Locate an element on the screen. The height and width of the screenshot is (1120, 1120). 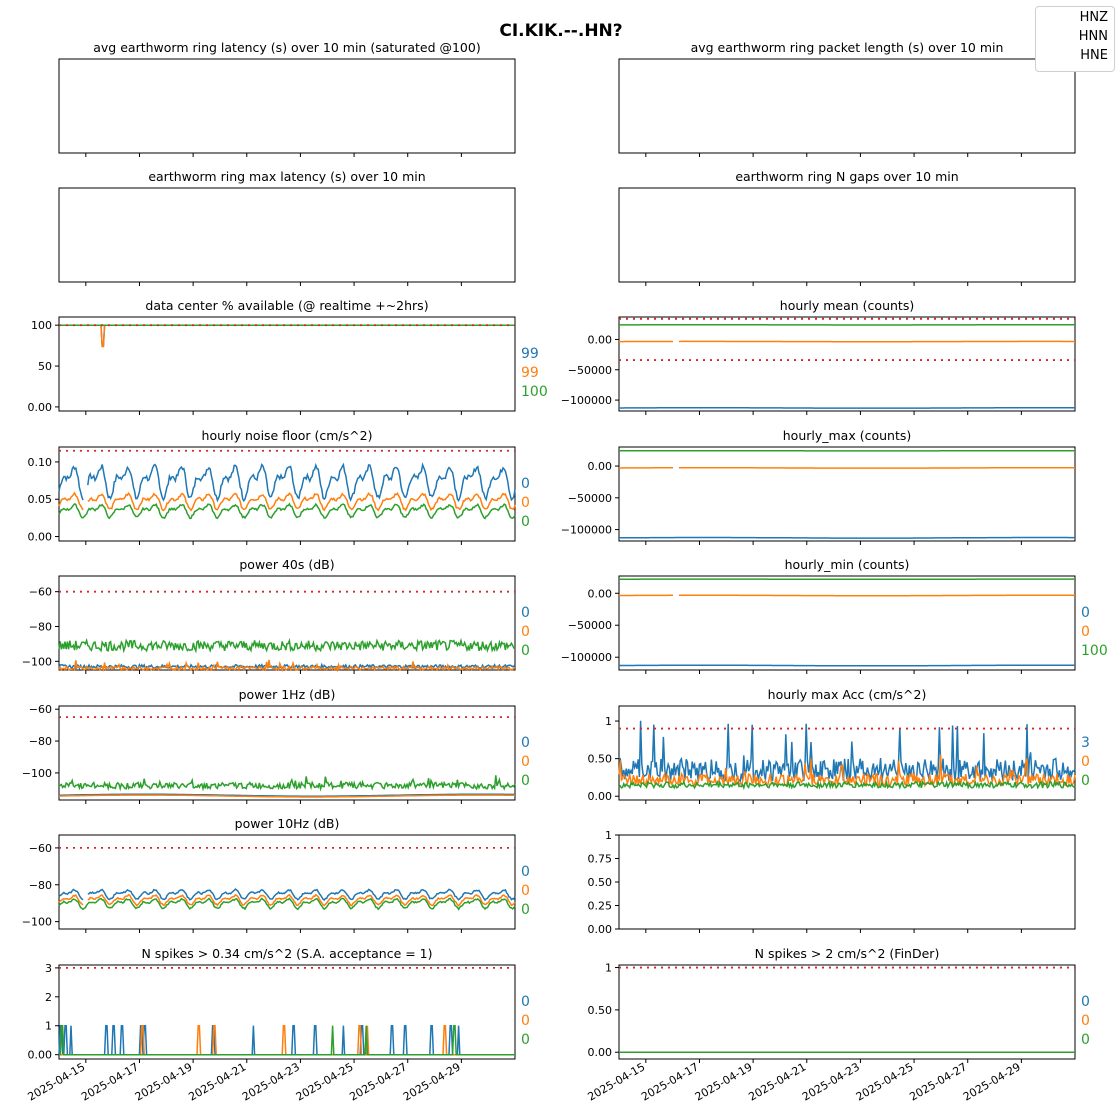
latest-value-hnz: 99 is located at coordinates (530, 354).